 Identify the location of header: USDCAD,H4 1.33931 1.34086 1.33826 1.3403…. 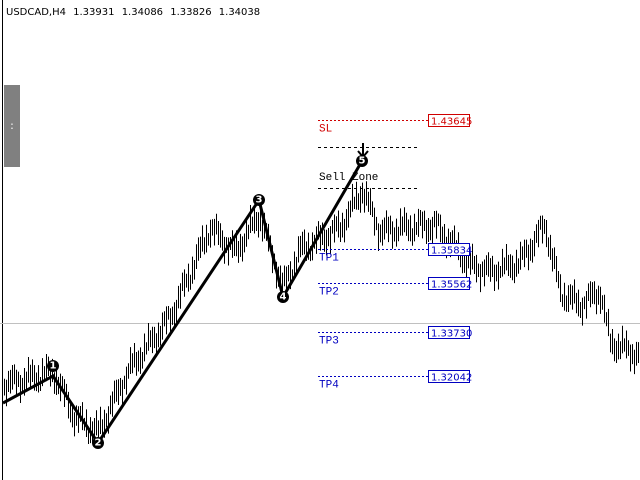
(133, 12).